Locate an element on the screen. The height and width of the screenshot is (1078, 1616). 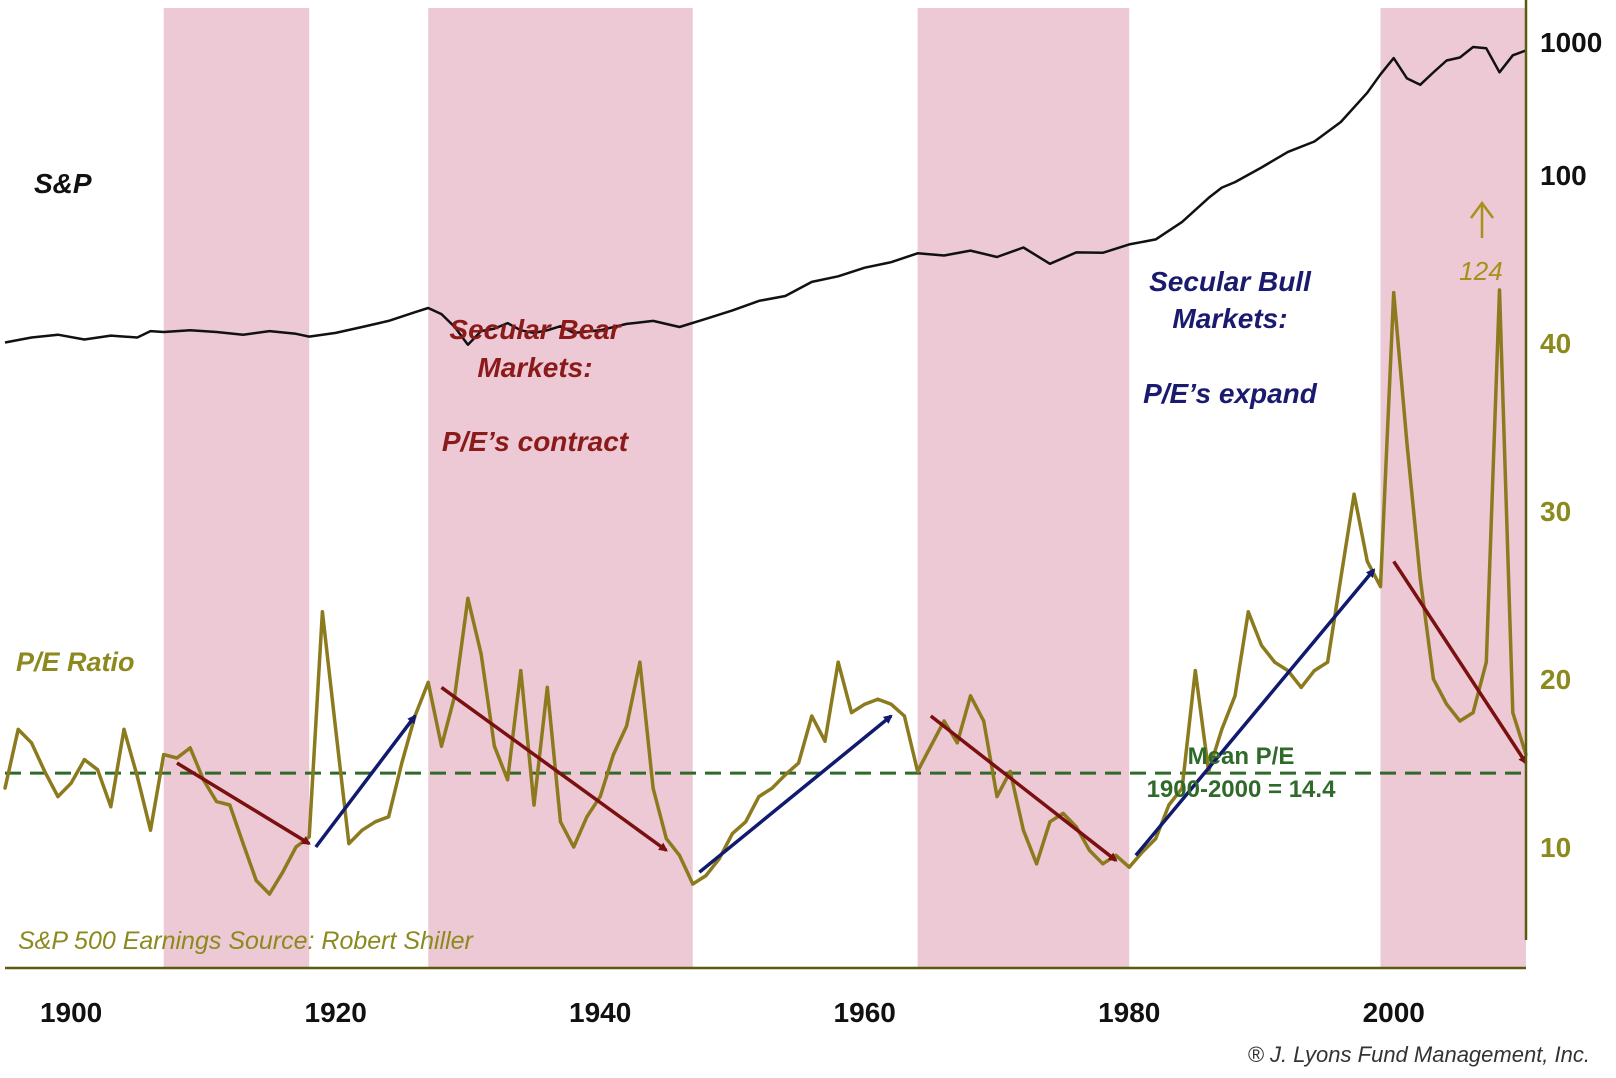
x-tick-1980: 1980 is located at coordinates (1129, 1012).